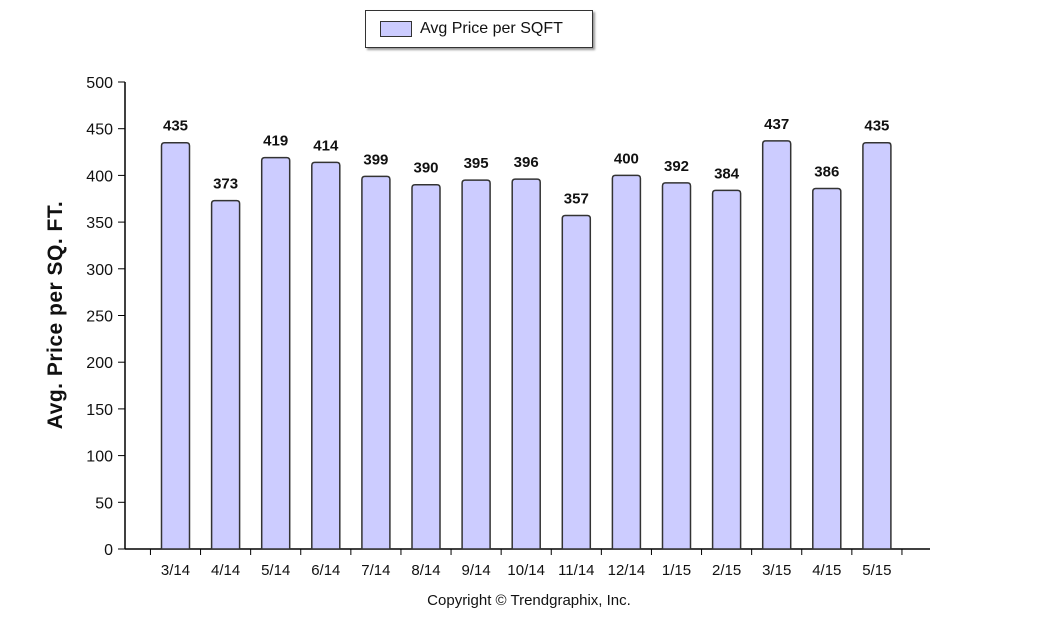  What do you see at coordinates (491, 28) in the screenshot?
I see `legend-label: Avg Price per SQFT` at bounding box center [491, 28].